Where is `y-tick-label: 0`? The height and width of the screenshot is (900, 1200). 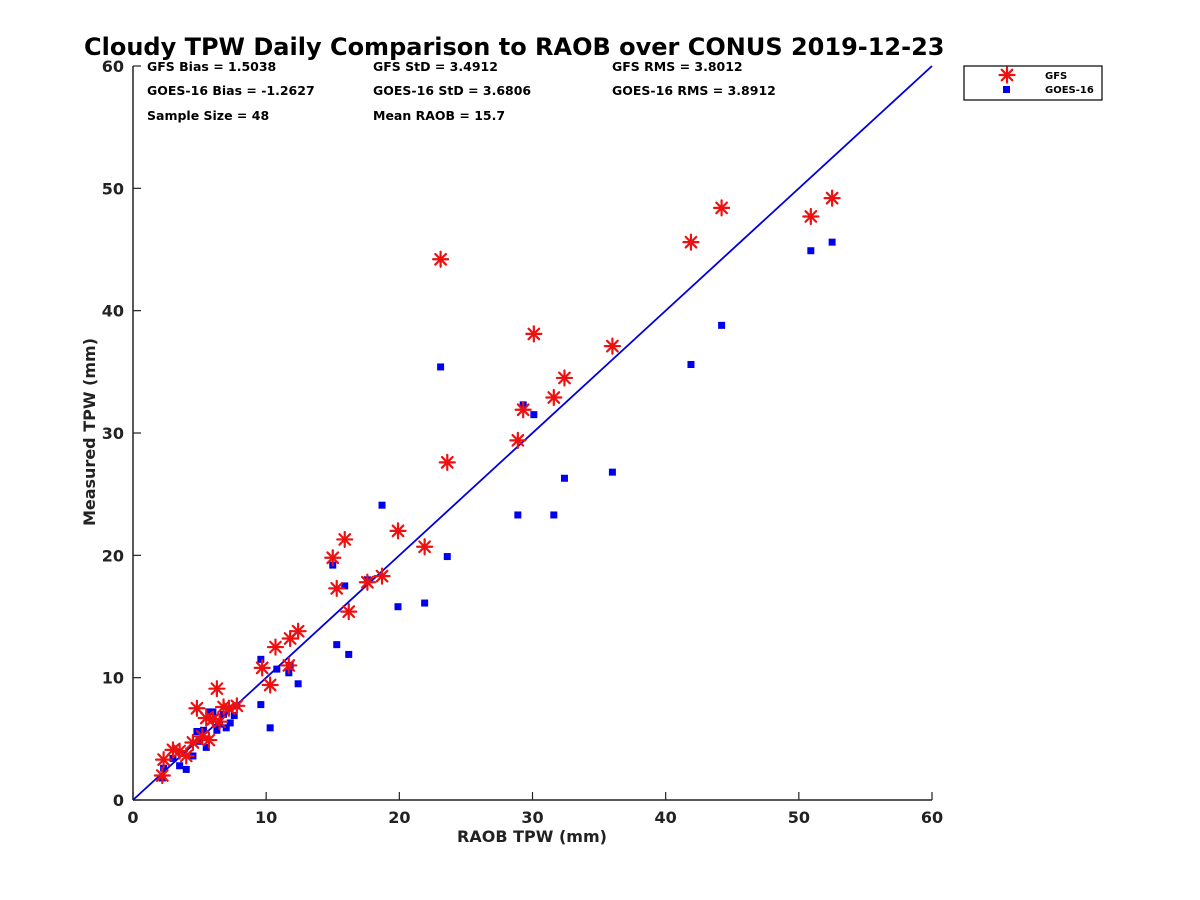 y-tick-label: 0 is located at coordinates (118, 800).